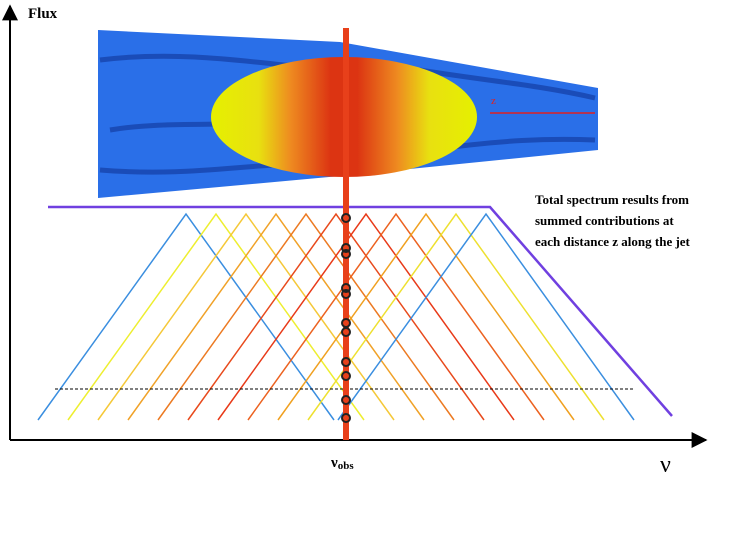  What do you see at coordinates (665, 465) in the screenshot?
I see `x-axis-label: ν` at bounding box center [665, 465].